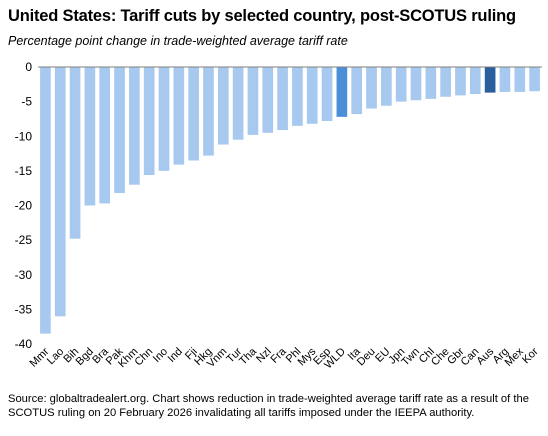  Describe the element at coordinates (416, 84) in the screenshot. I see `bar-twn` at that location.